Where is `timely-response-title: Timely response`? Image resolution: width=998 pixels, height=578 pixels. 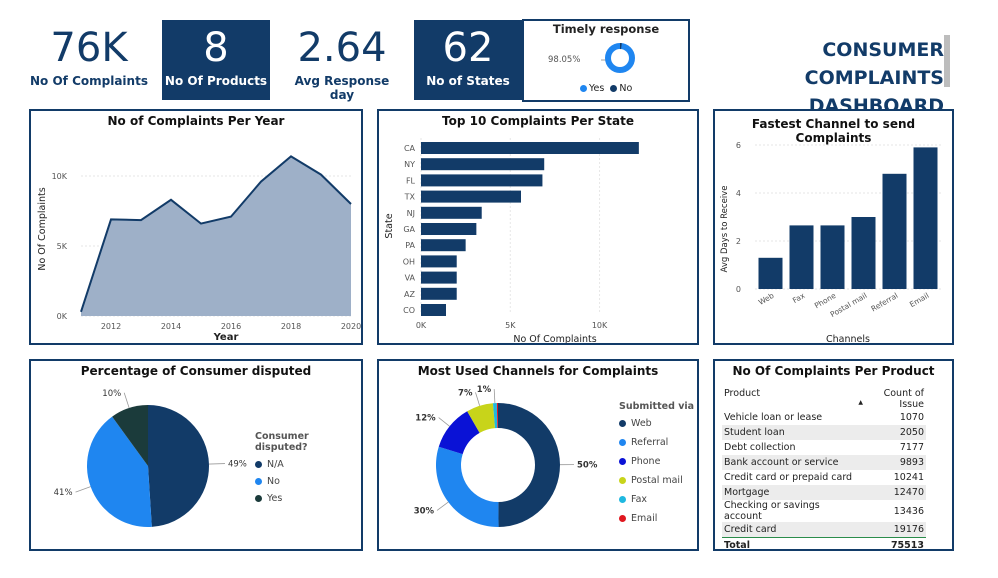
timely-response-title: Timely response is located at coordinates (606, 29).